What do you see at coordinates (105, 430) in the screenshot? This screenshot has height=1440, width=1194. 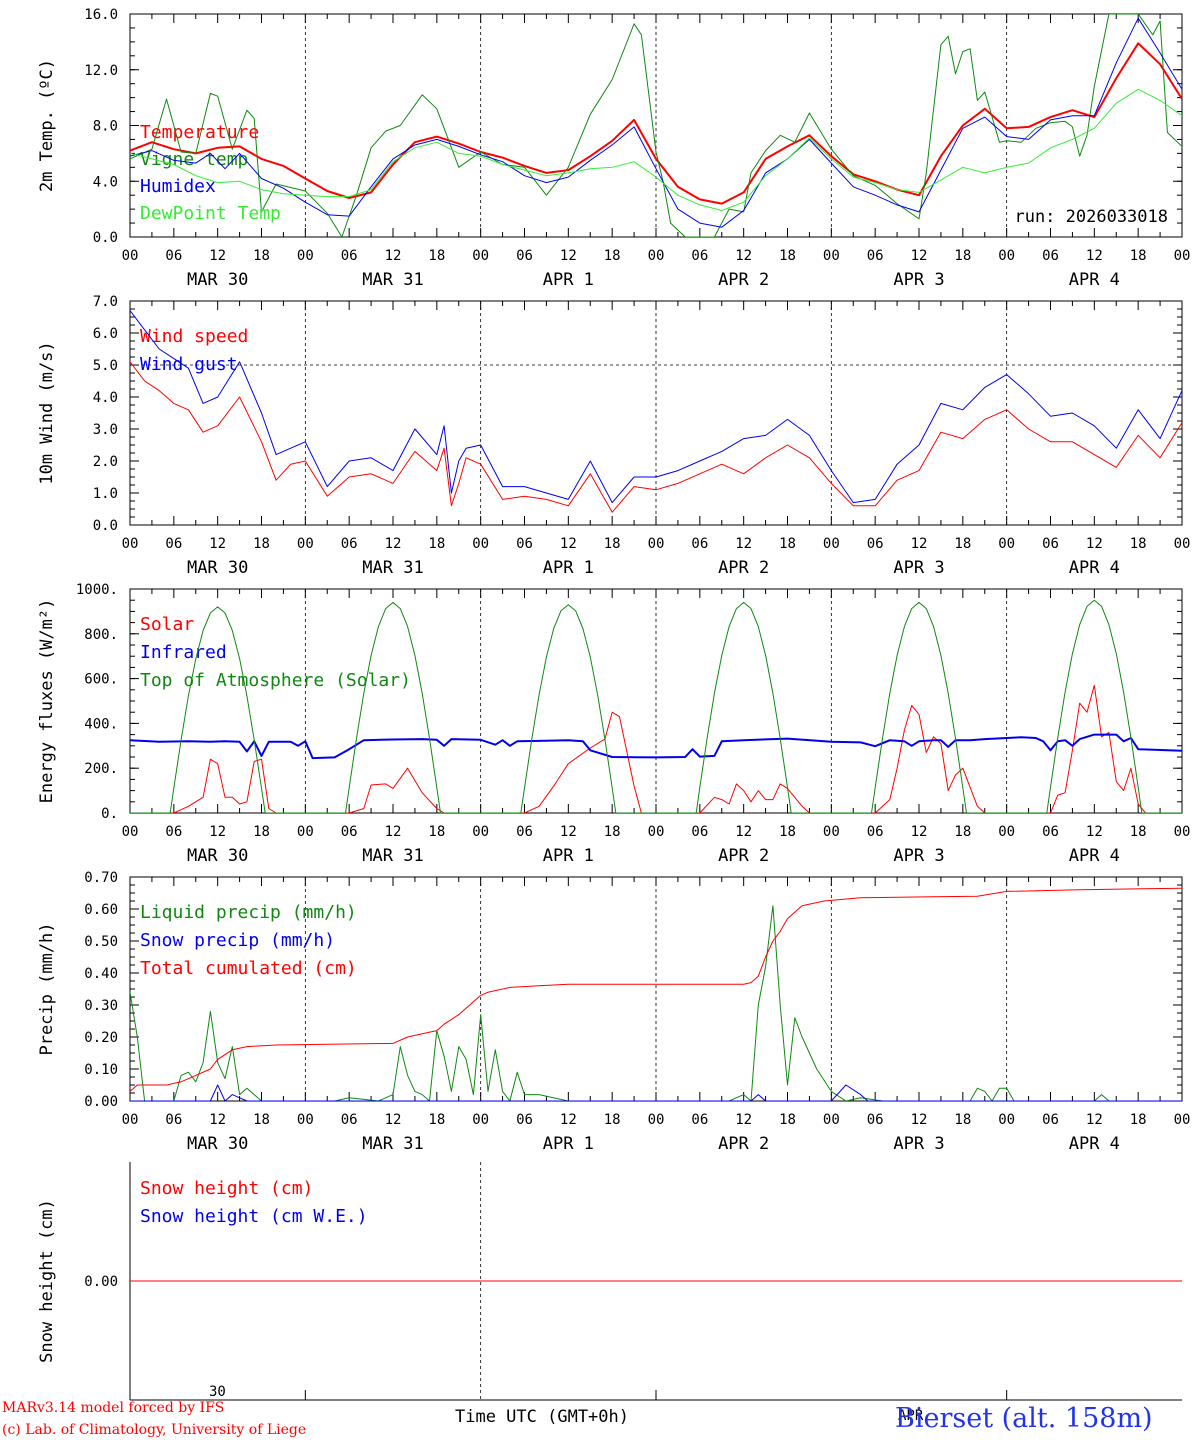 I see `y-tick-label: 3.0` at bounding box center [105, 430].